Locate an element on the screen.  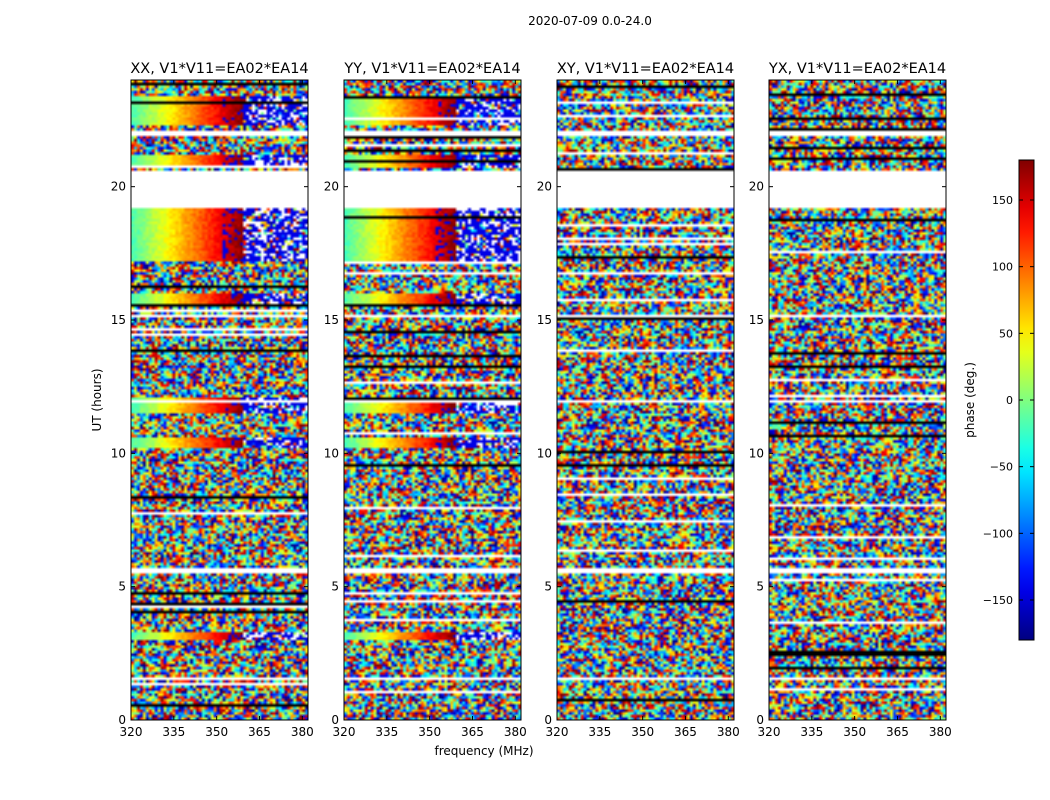
panel-title-3: YX, V1*V11=EA02*EA14 is located at coordinates (857, 69).